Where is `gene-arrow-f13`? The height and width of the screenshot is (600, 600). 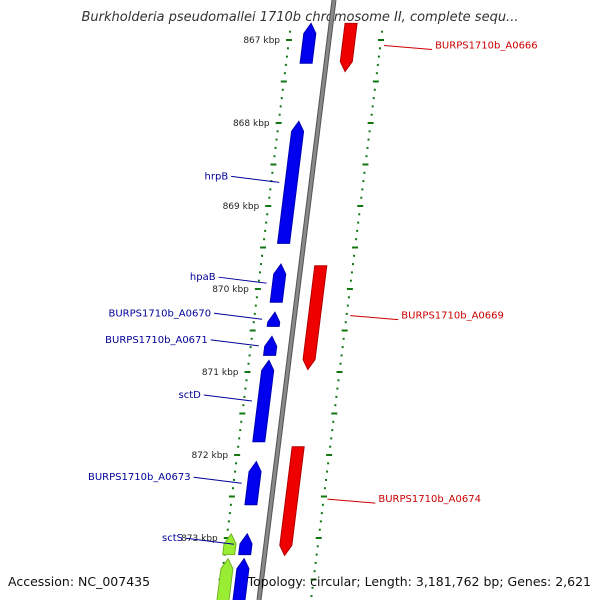 gene-arrow-f13 is located at coordinates (225, 578).